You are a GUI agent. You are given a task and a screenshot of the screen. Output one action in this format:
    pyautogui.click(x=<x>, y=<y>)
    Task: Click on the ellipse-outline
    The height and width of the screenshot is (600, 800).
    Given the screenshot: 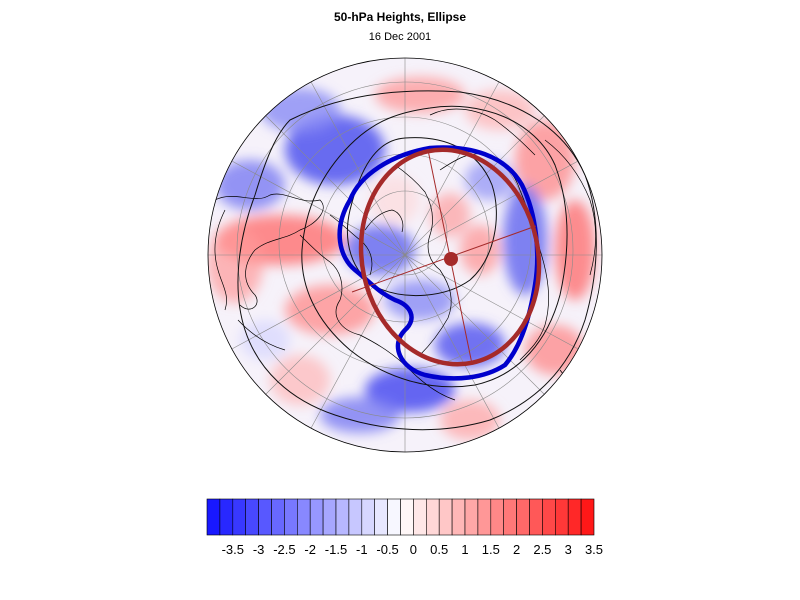 What is the action you would take?
    pyautogui.click(x=450, y=257)
    